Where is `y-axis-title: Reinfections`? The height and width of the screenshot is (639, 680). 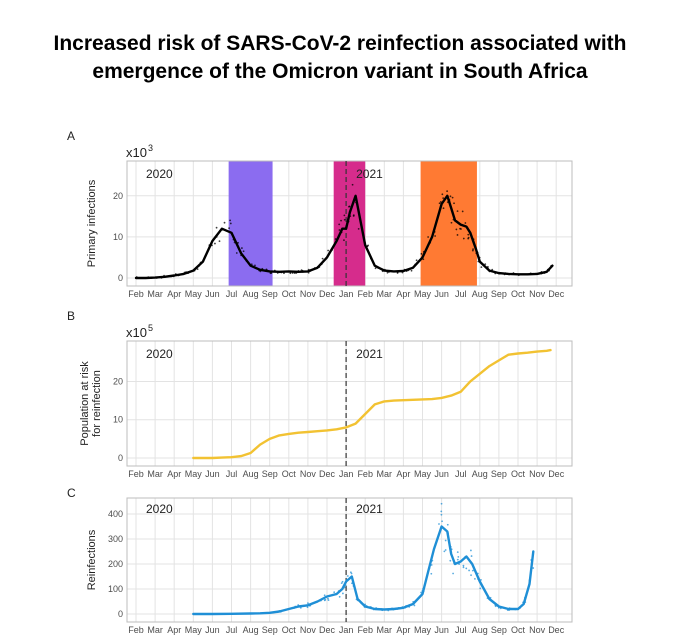 y-axis-title: Reinfections is located at coordinates (92, 559).